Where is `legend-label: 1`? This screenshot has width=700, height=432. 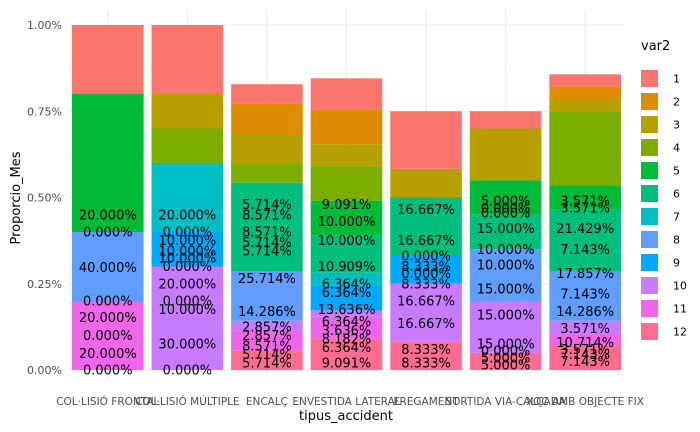
legend-label: 1 is located at coordinates (676, 79).